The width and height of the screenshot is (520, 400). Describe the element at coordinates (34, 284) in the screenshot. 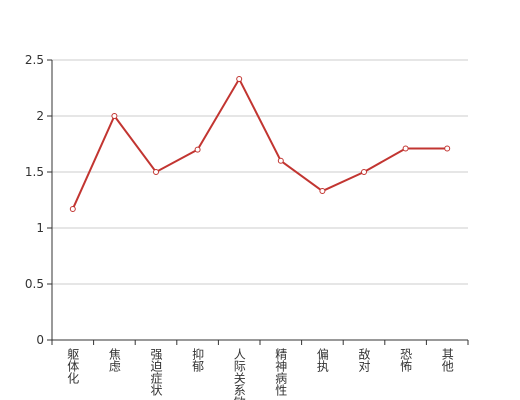

I see `y-tick-label: 0.5` at that location.